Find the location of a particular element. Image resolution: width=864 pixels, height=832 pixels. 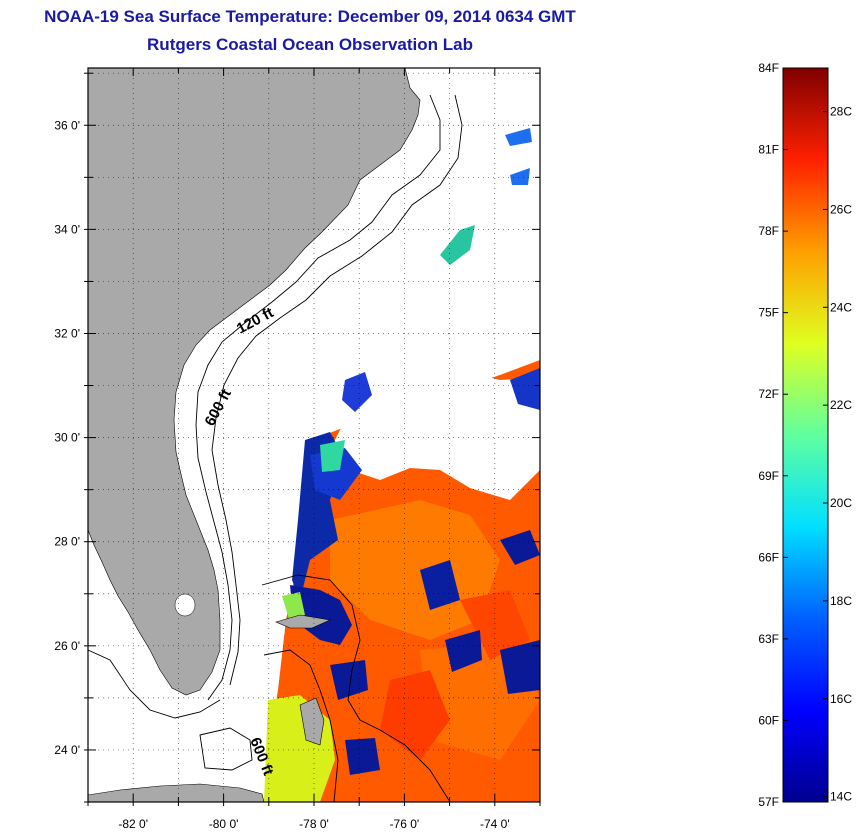

lake-okeechobee is located at coordinates (185, 605).